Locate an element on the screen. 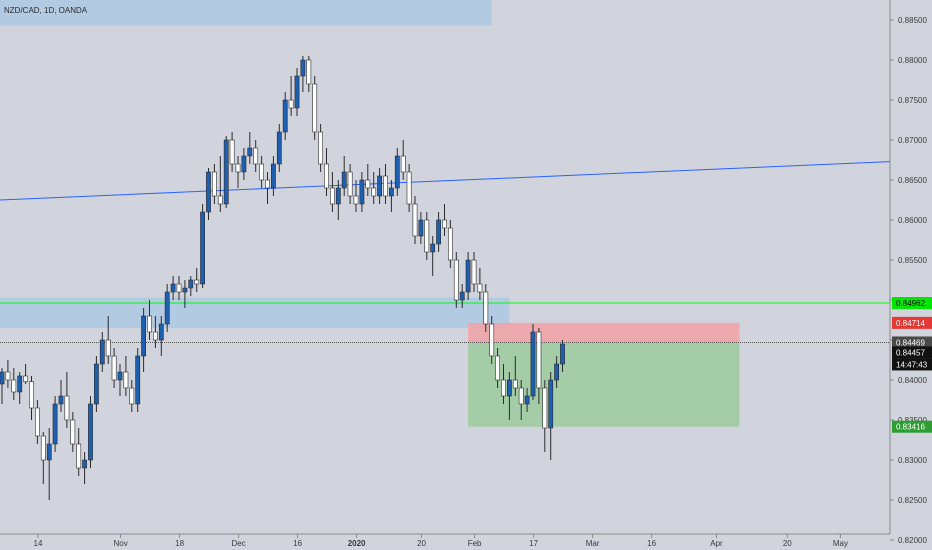 This screenshot has width=932, height=550. time-tick-label: 18 is located at coordinates (179, 543).